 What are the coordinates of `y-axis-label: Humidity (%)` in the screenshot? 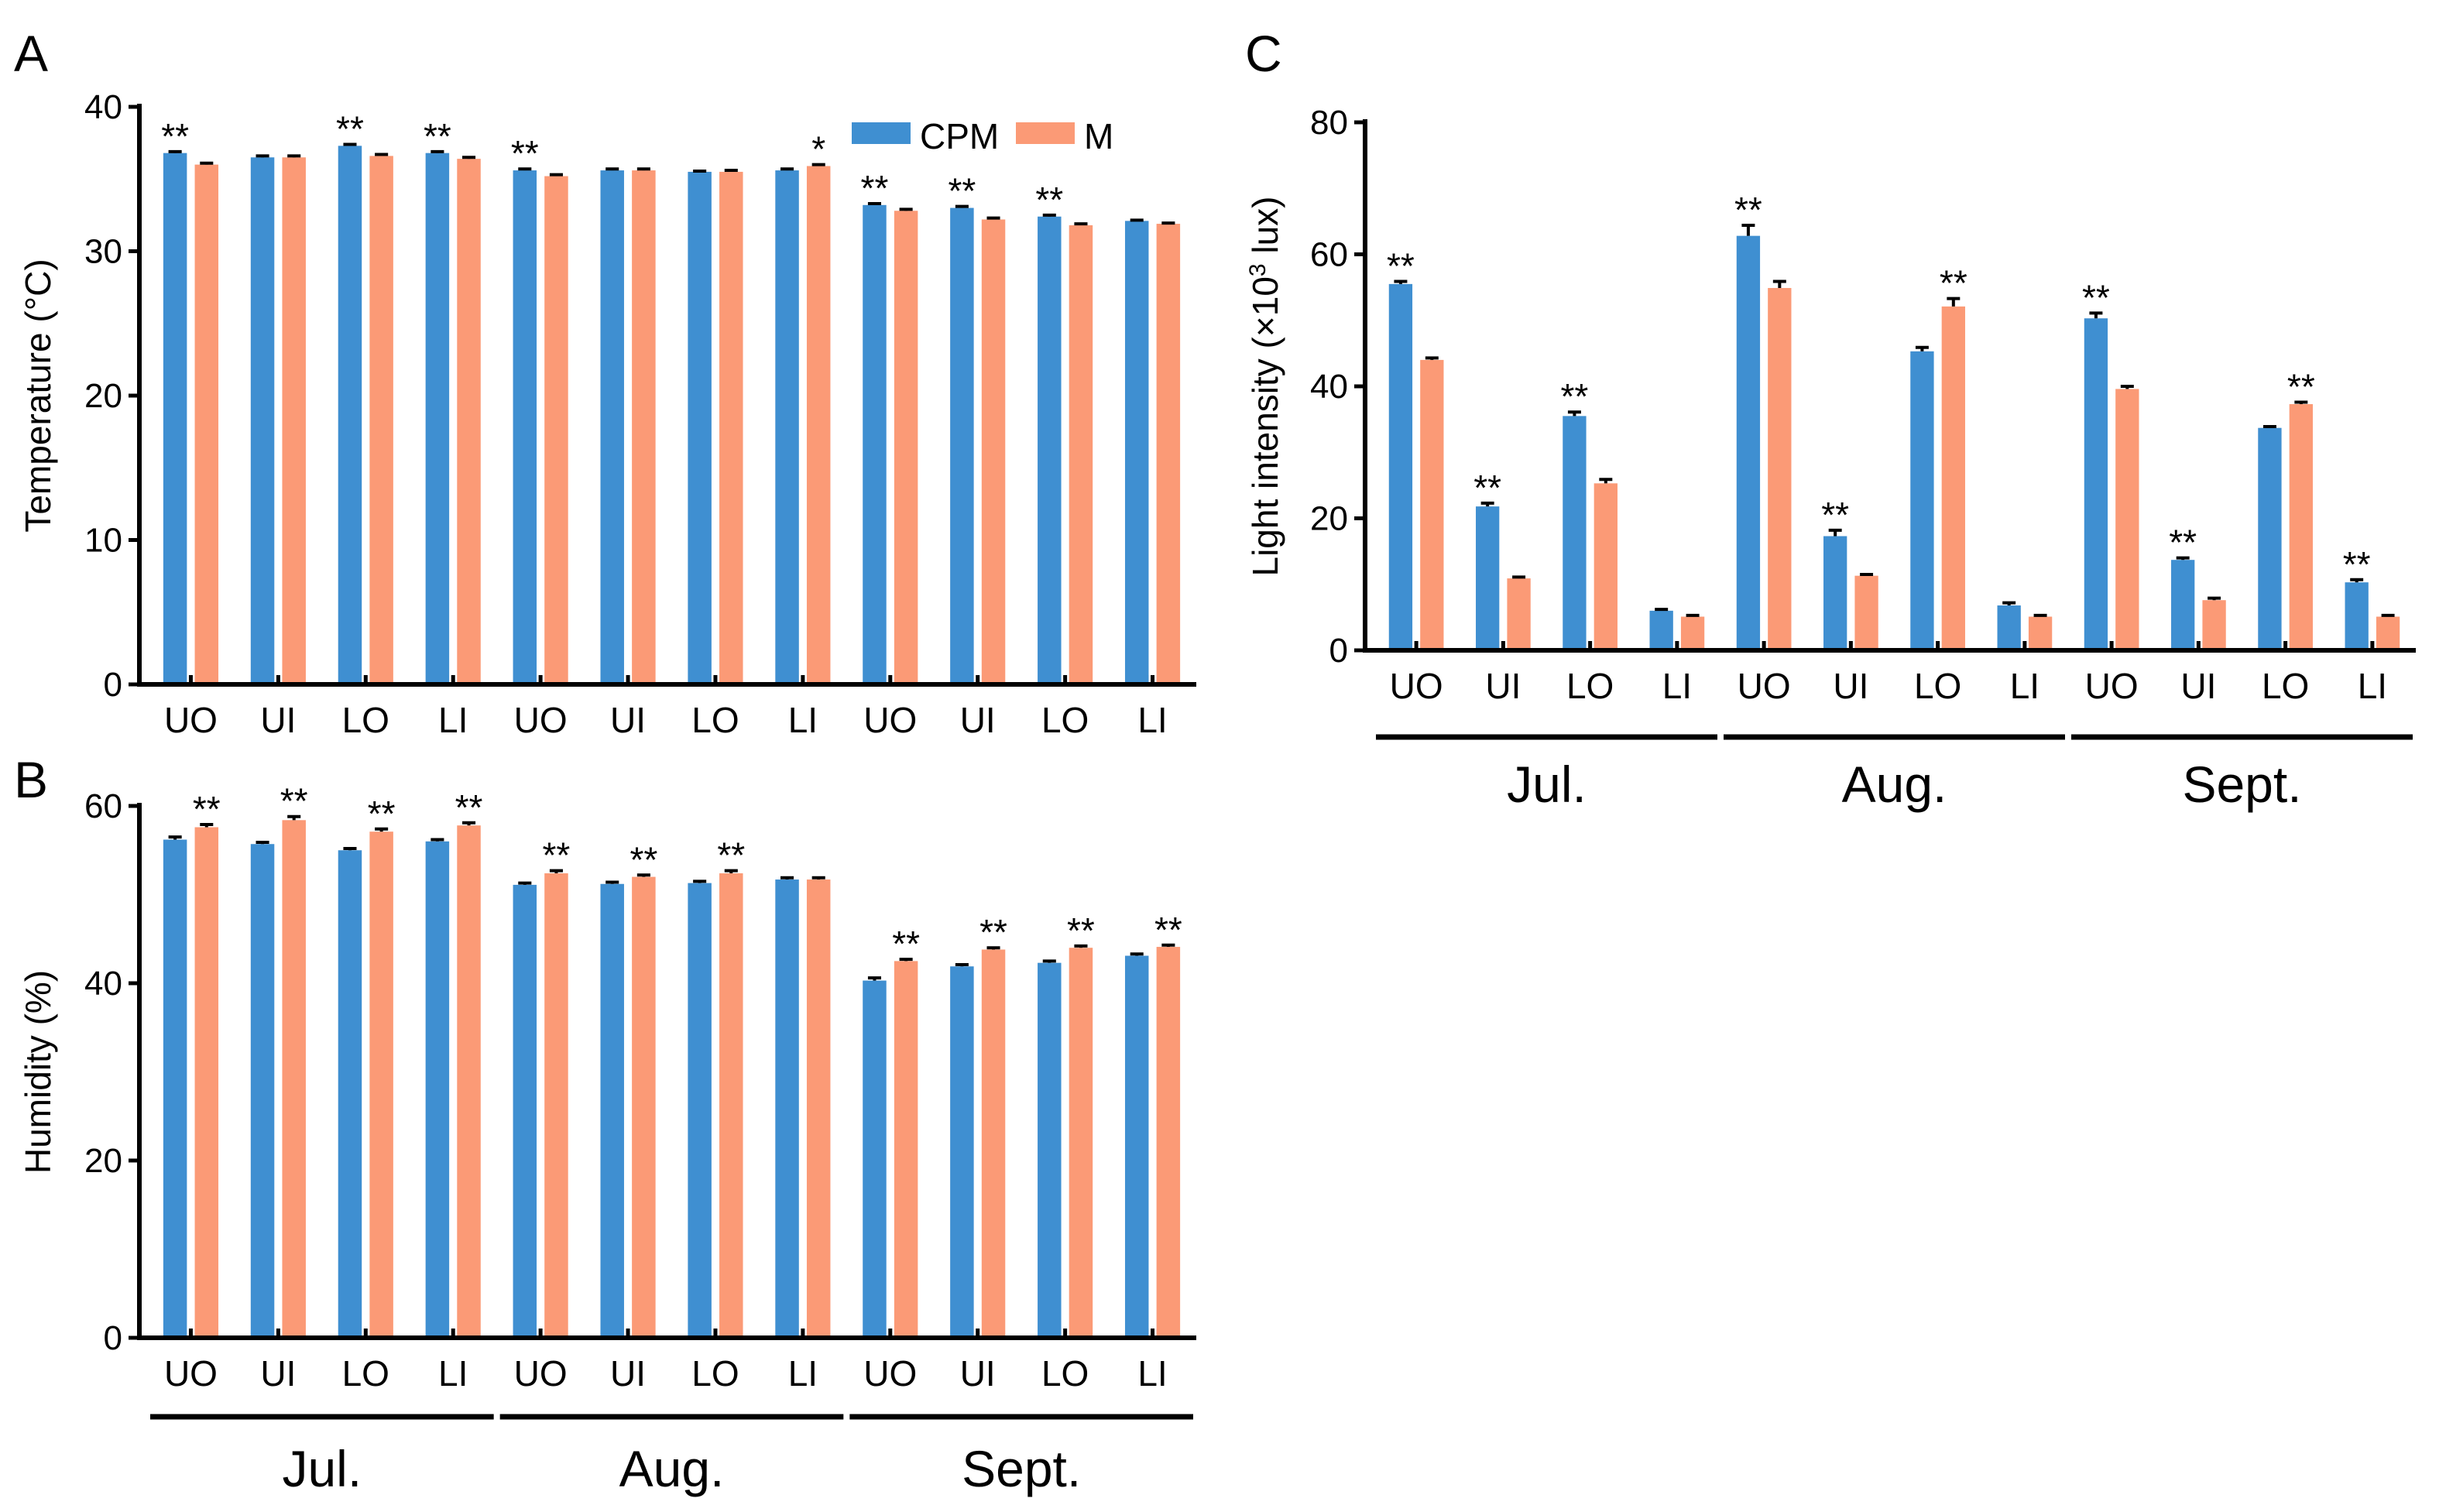 It's located at (38, 1072).